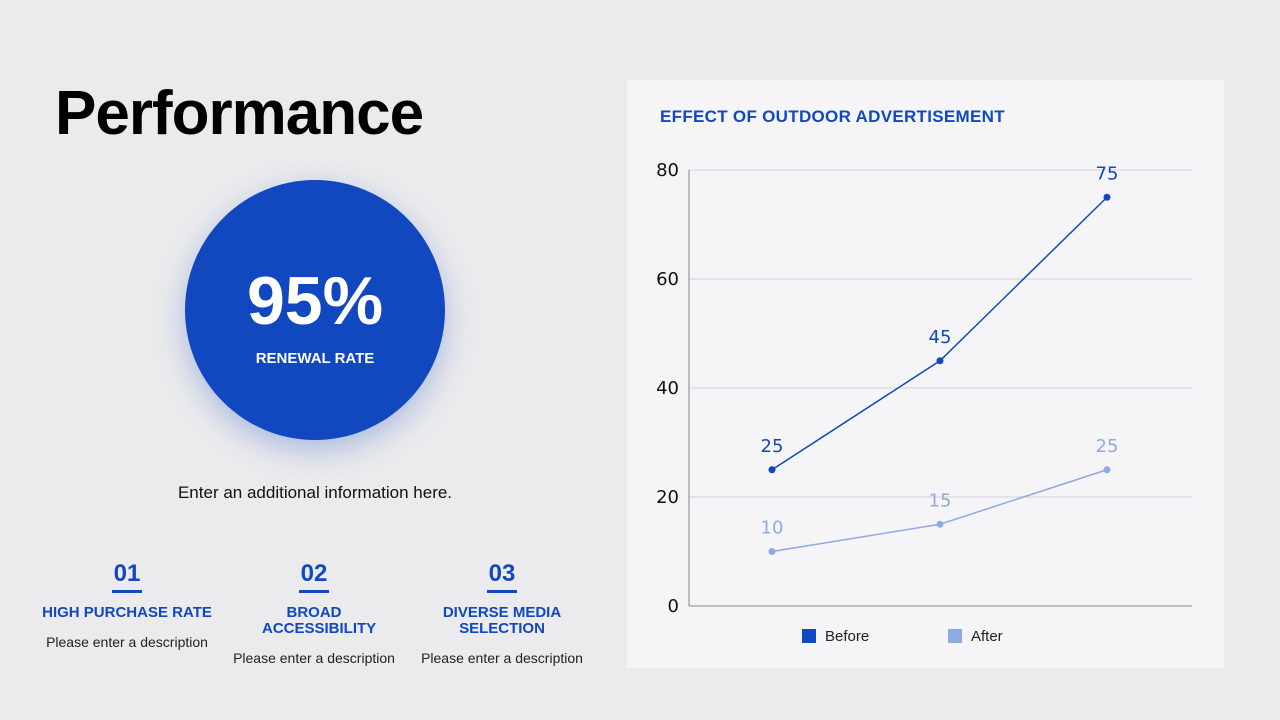 Image resolution: width=1280 pixels, height=720 pixels. What do you see at coordinates (315, 301) in the screenshot?
I see `renewal-rate-value: 95%` at bounding box center [315, 301].